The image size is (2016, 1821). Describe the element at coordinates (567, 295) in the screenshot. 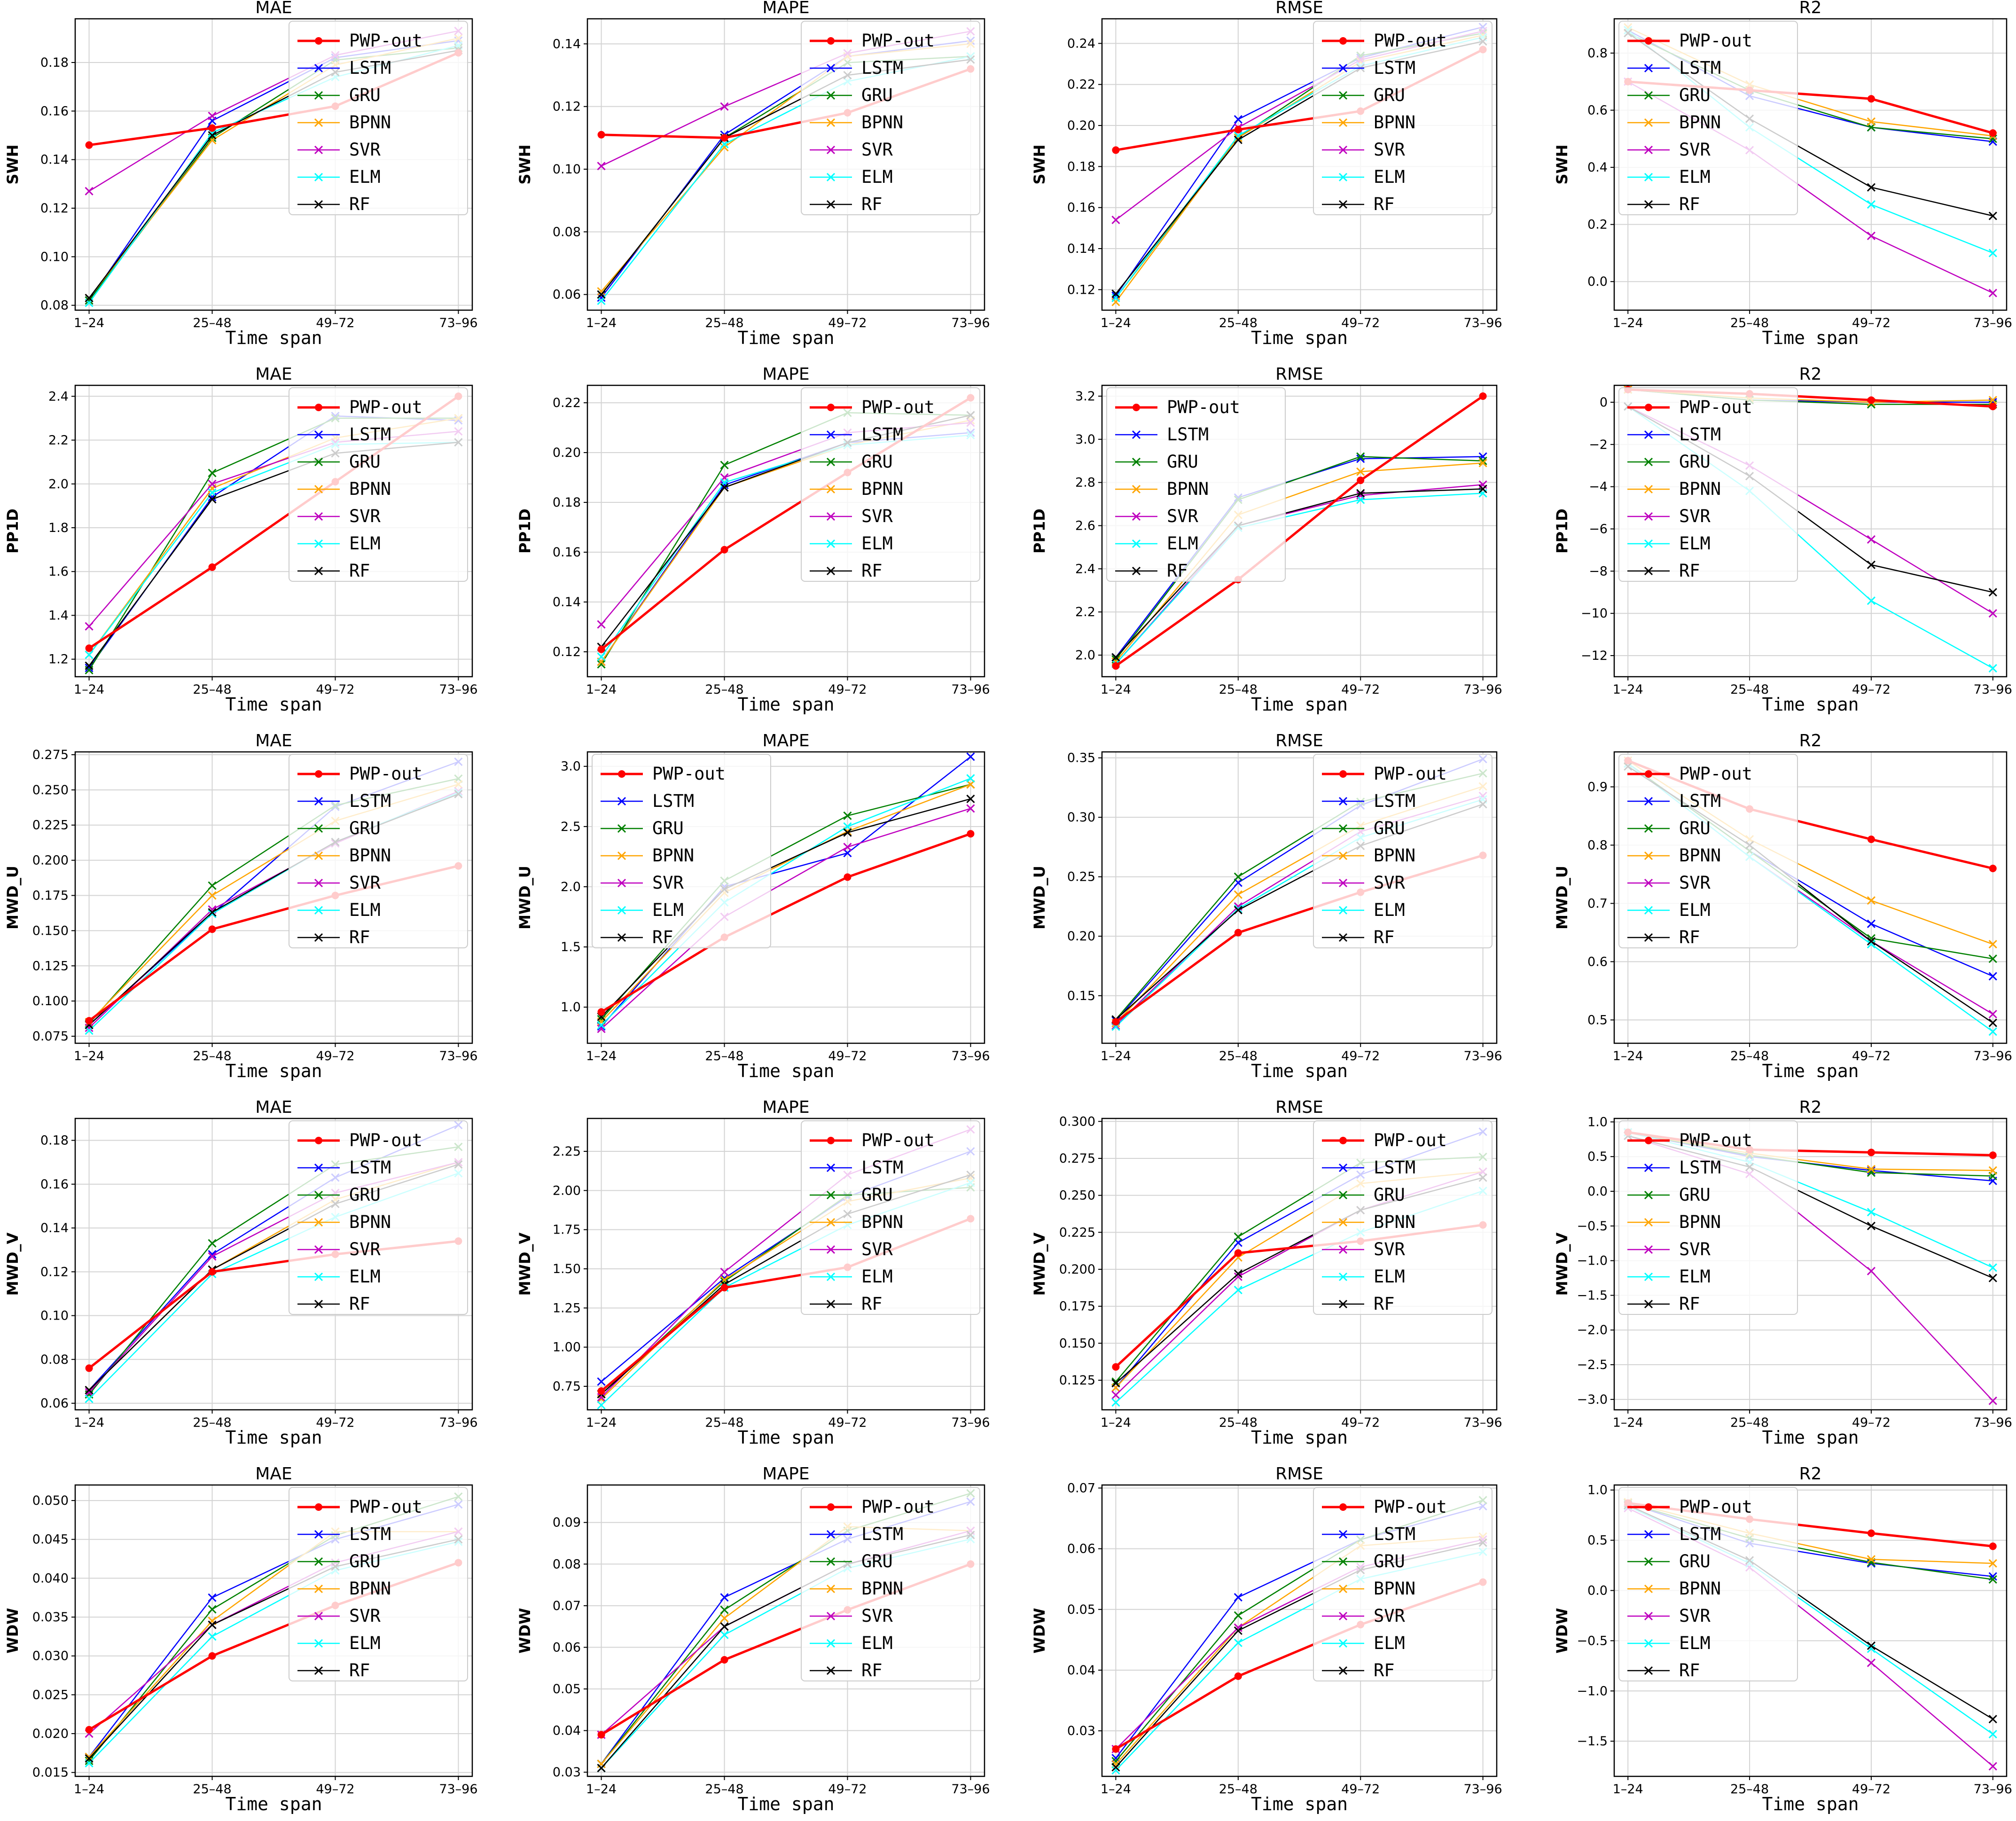

I see `y-tick-label: 0.06` at that location.